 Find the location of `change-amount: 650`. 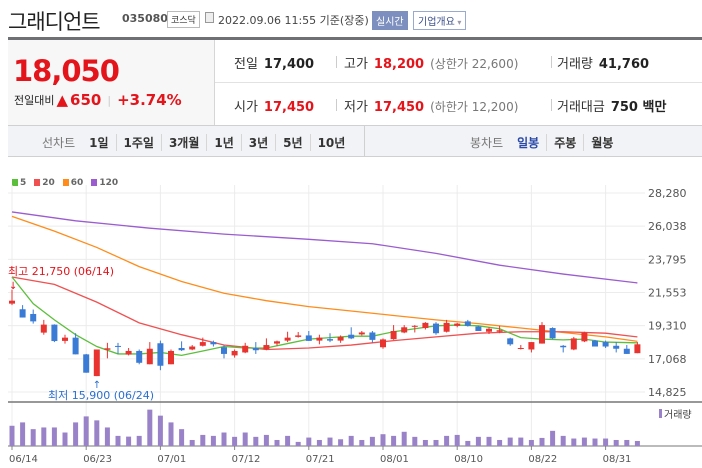

change-amount: 650 is located at coordinates (86, 100).